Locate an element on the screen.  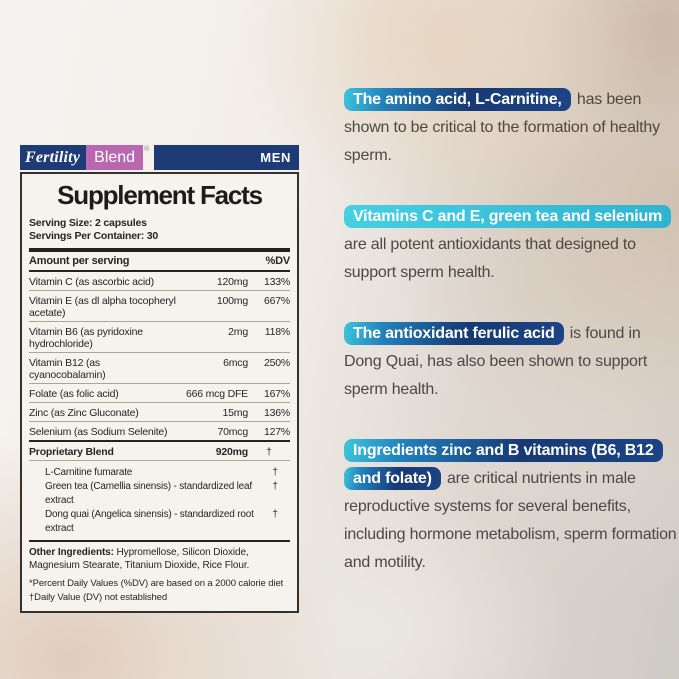
nutrient-amount: 666 mcg DFE is located at coordinates (217, 393).